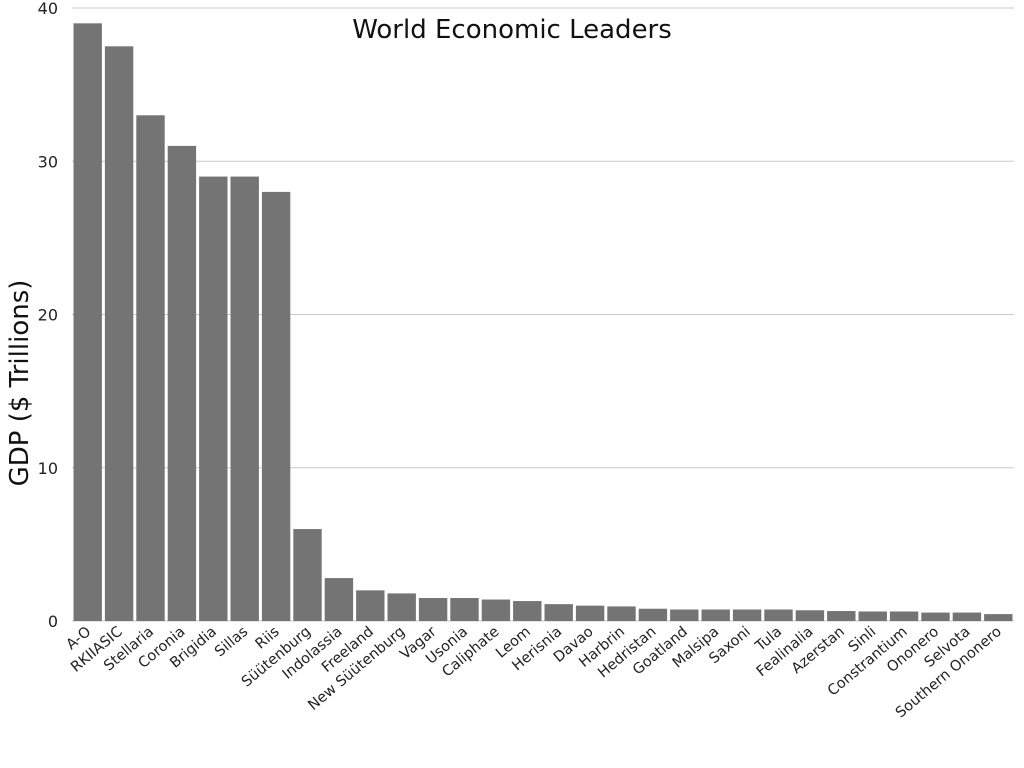  I want to click on y-axis-label: GDP ($ Trillions), so click(20, 383).